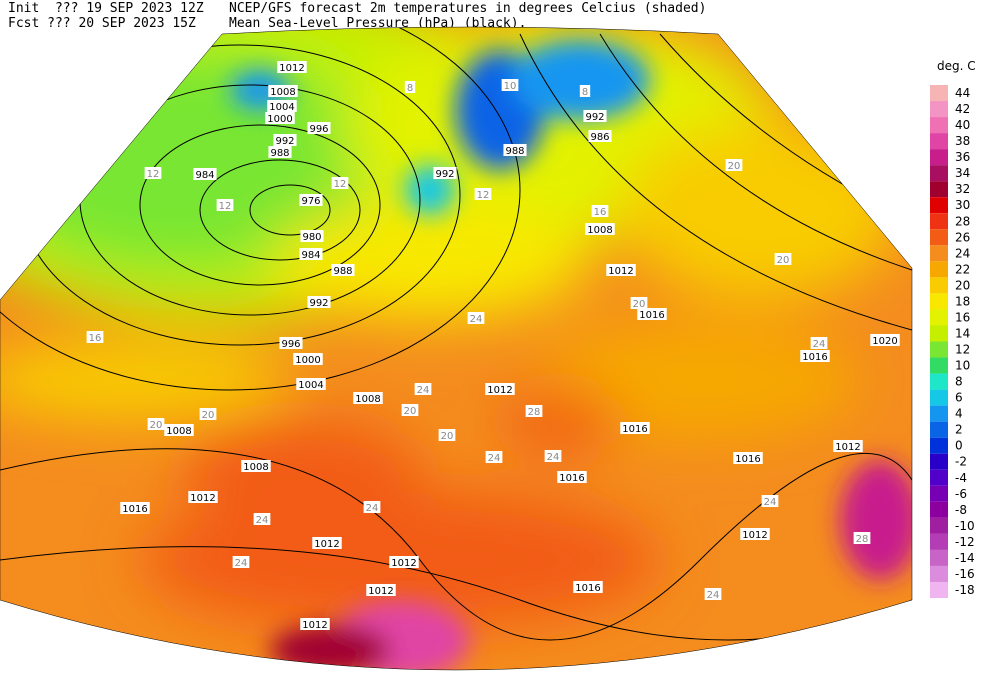  I want to click on isobar-label-group: 980, so click(312, 236).